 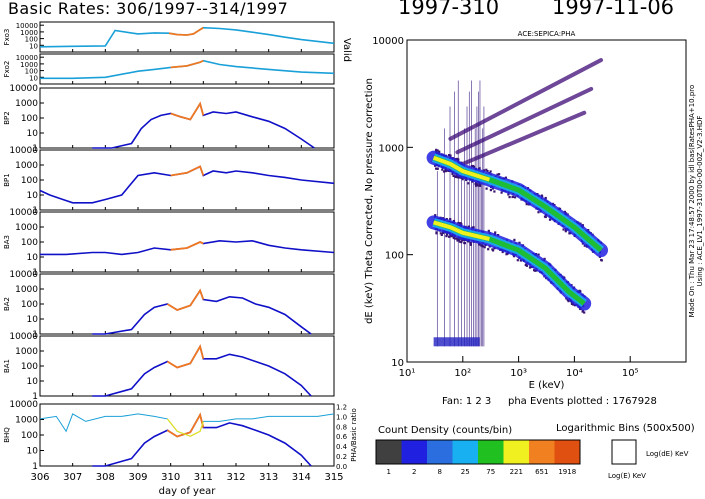 I want to click on right-day: 1997-310, so click(x=449, y=9).